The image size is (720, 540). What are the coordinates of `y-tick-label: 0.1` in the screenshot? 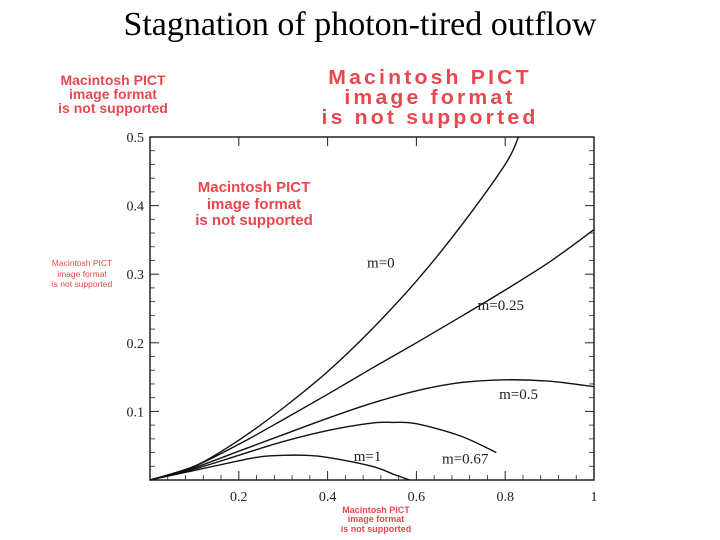 It's located at (136, 412).